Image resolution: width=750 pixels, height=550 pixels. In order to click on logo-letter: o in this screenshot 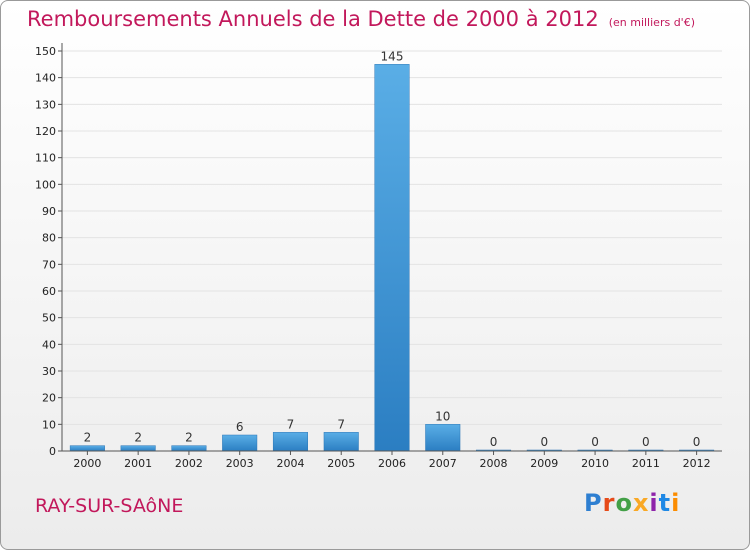, I will do `click(624, 503)`.